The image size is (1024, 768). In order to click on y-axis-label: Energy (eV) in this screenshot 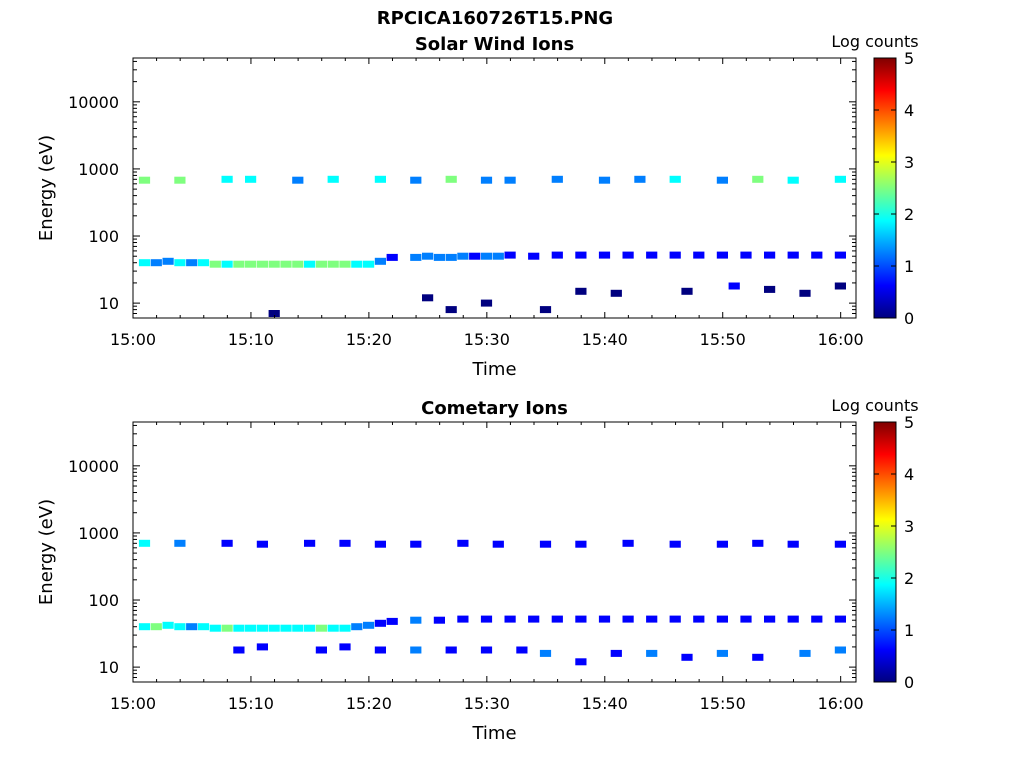, I will do `click(46, 188)`.